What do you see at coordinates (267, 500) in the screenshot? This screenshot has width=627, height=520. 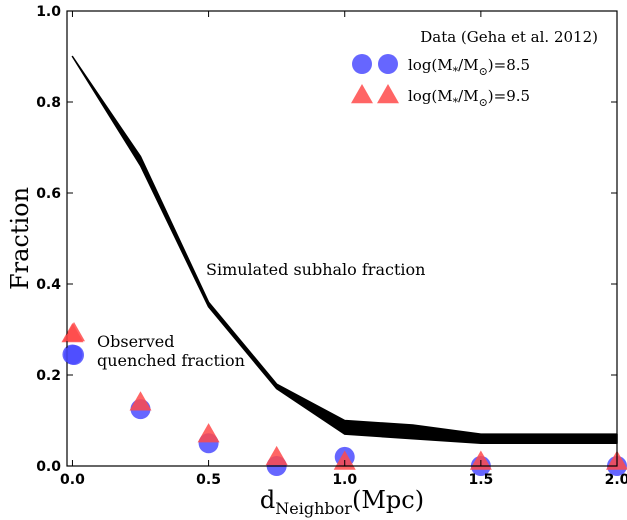 I see `x-axis-label-main: d` at bounding box center [267, 500].